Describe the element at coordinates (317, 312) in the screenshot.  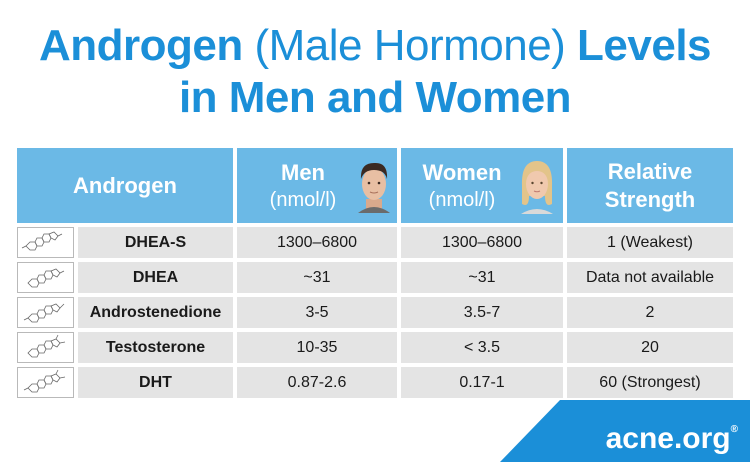
I see `men-level: 3-5` at that location.